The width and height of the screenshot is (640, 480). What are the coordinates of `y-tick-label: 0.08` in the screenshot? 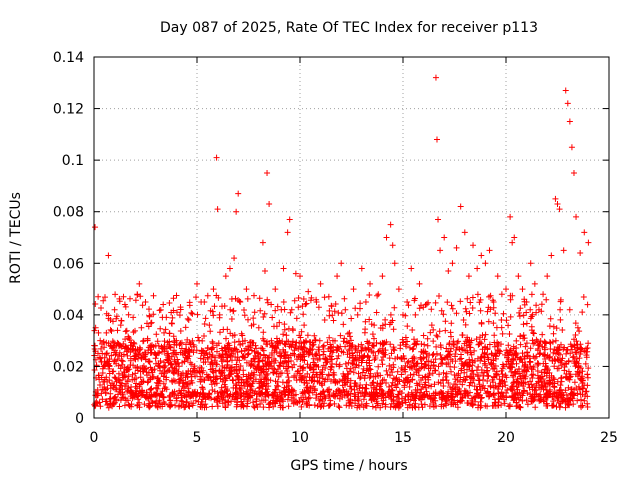 It's located at (68, 213).